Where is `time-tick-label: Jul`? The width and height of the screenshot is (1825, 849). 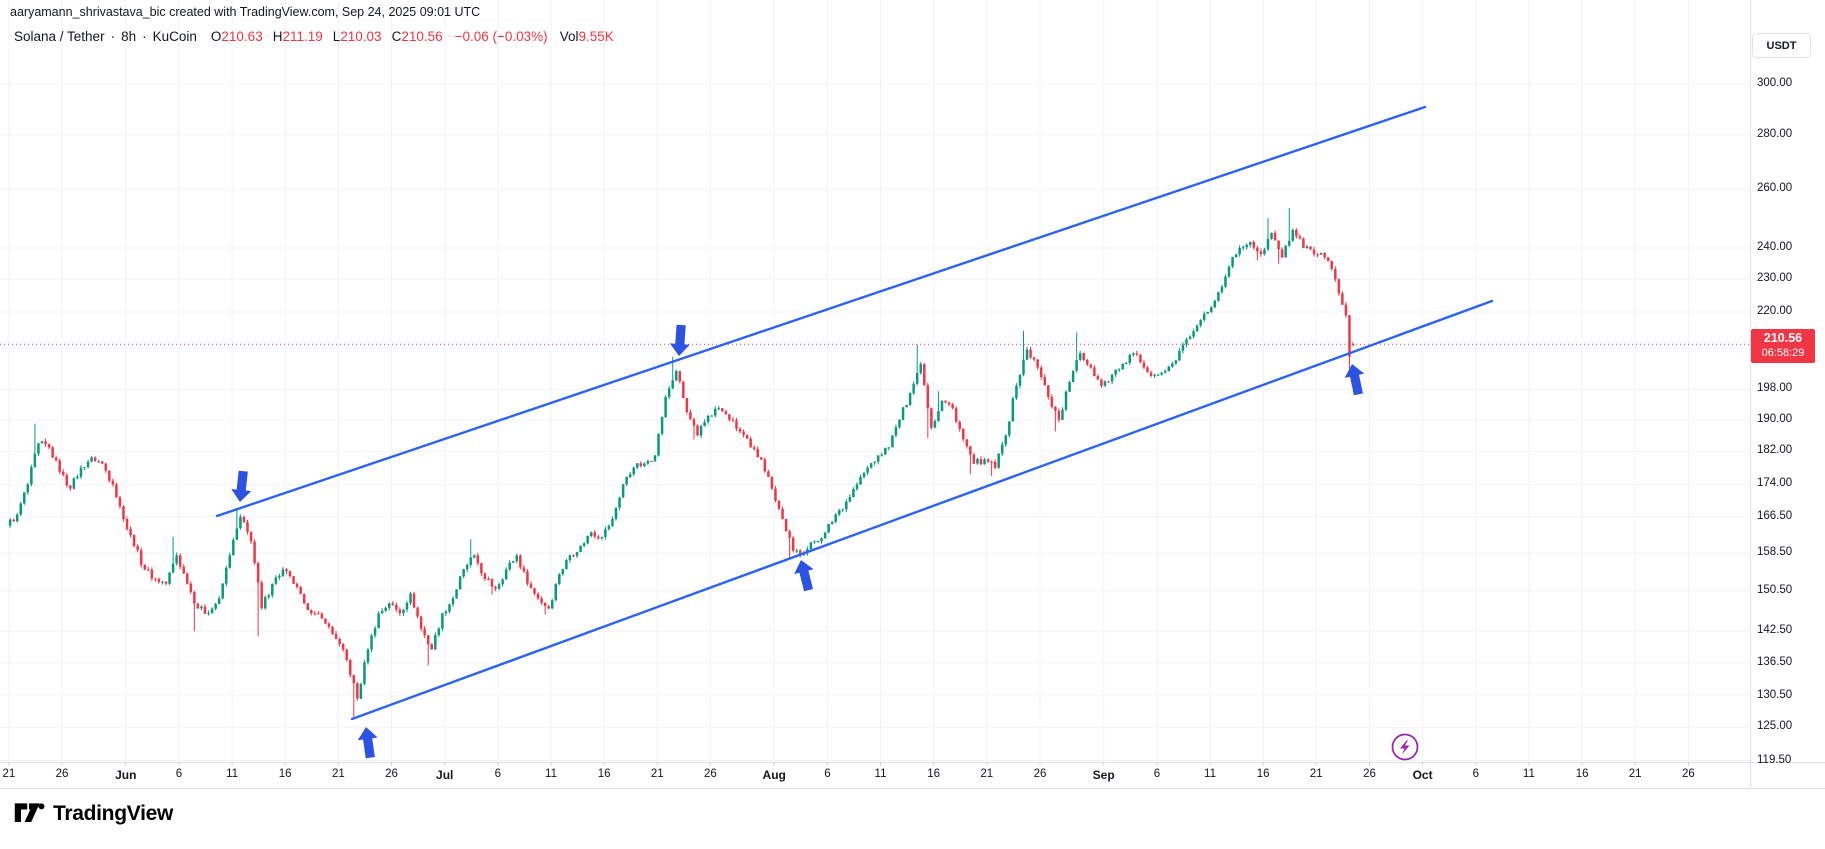 time-tick-label: Jul is located at coordinates (445, 775).